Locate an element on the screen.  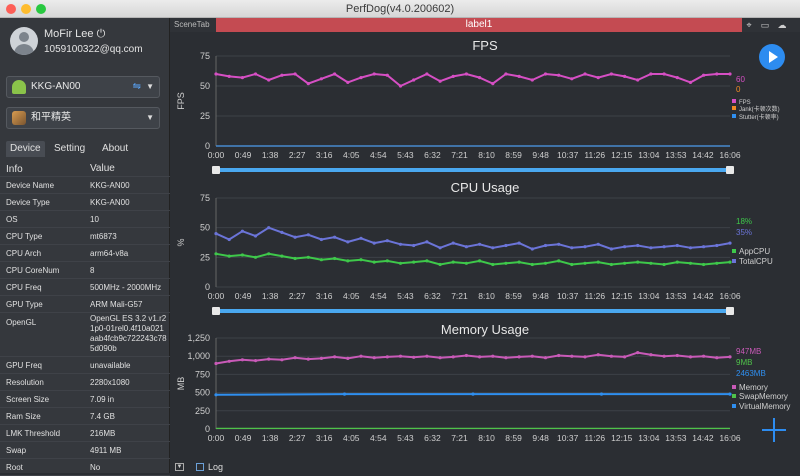
info-key: OS is located at coordinates (12, 219).